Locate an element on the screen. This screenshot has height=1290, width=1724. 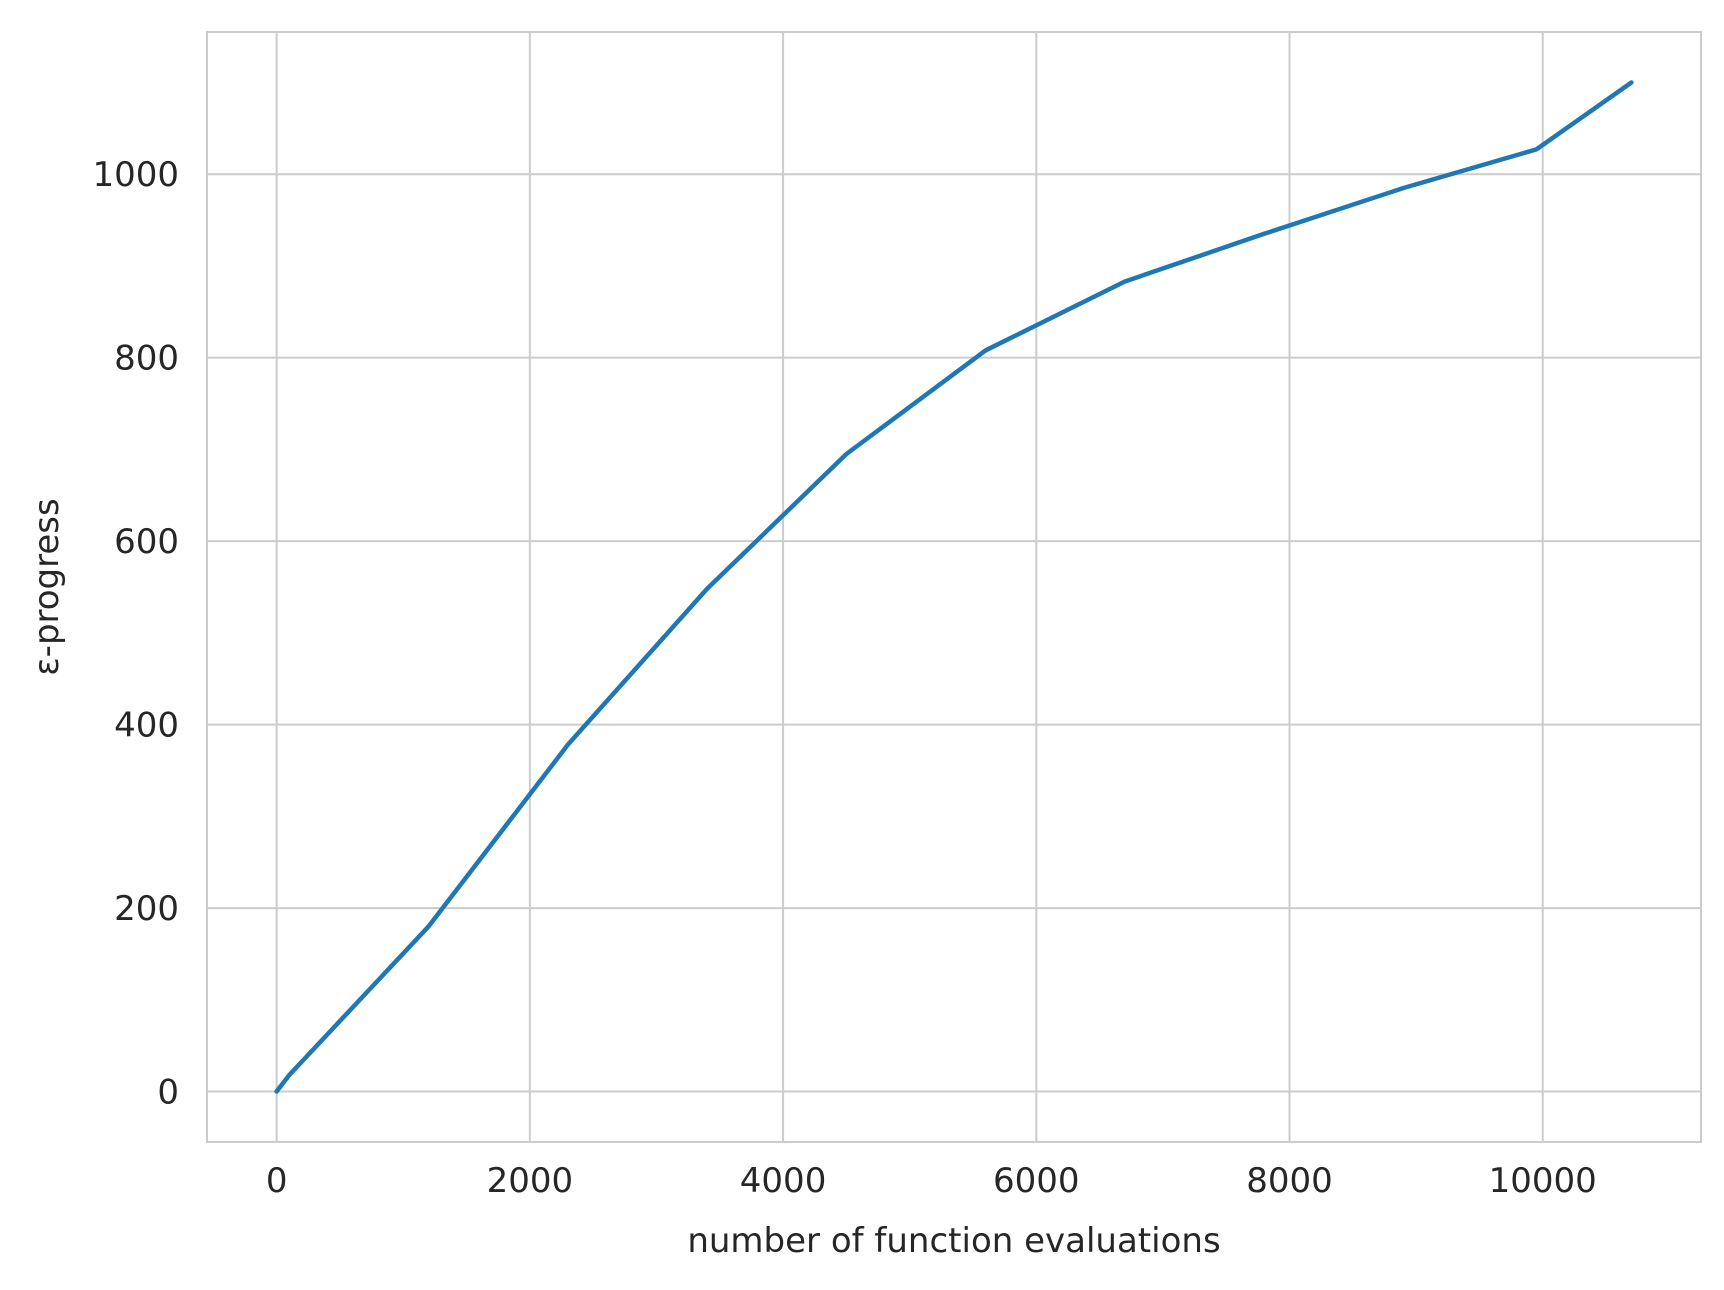
y-tick-labels: 0 200 400 600 800 1000 is located at coordinates (135, 633).